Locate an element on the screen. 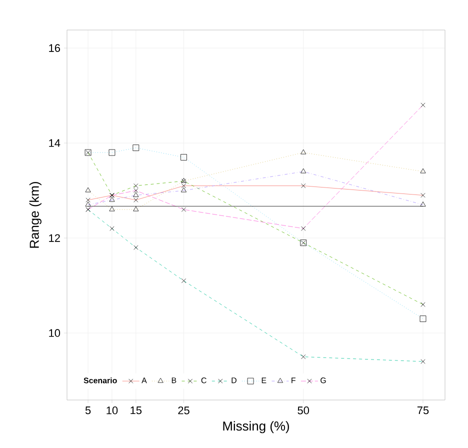  y-tick-label: 16 is located at coordinates (54, 48).